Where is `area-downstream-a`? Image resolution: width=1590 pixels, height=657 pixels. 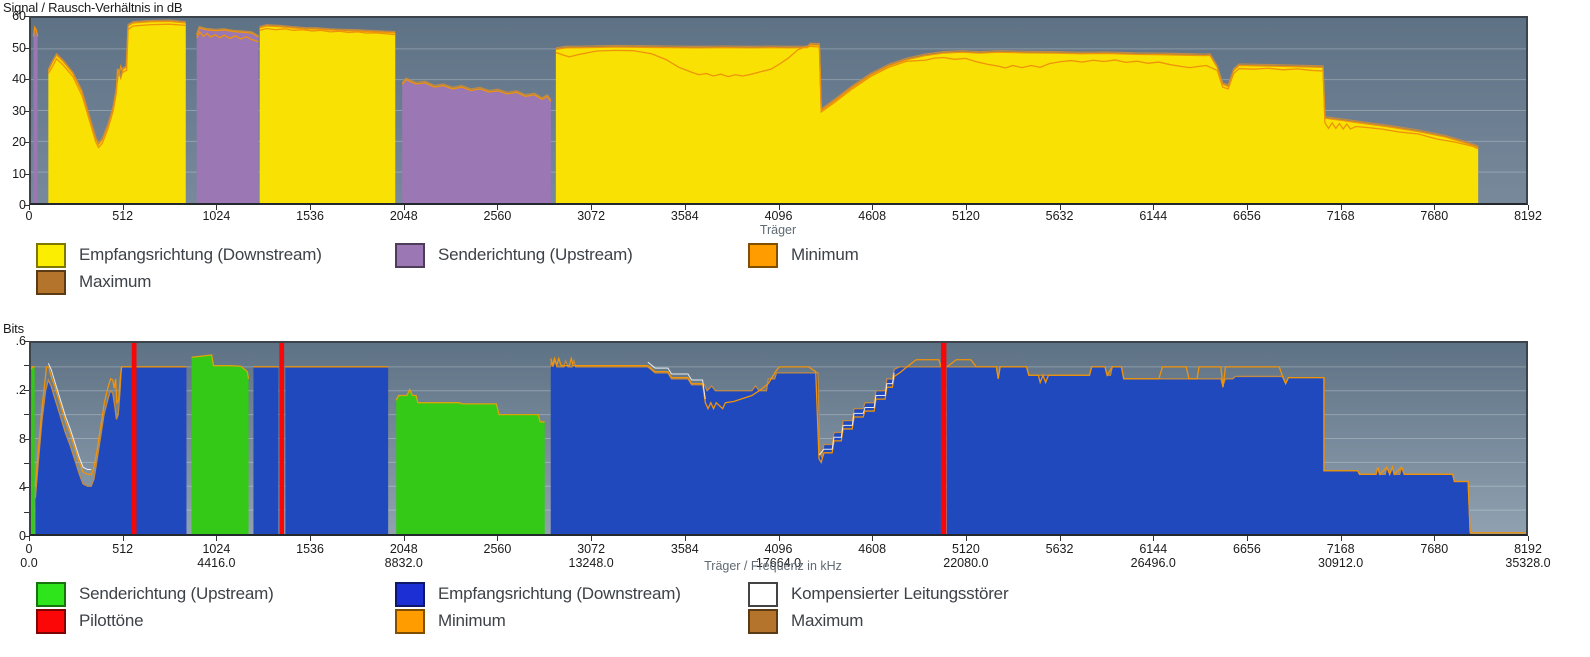
area-downstream-a is located at coordinates (117, 112).